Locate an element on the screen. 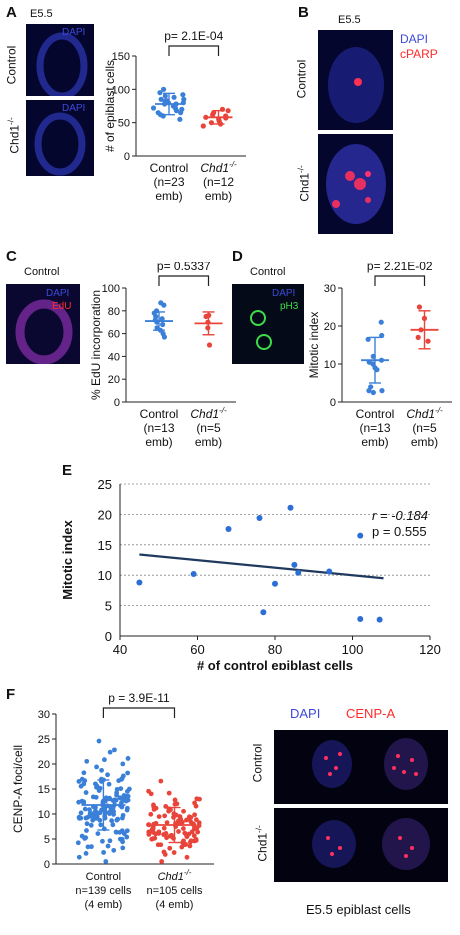 The height and width of the screenshot is (935, 460). x-tick-label: 40 is located at coordinates (120, 649).